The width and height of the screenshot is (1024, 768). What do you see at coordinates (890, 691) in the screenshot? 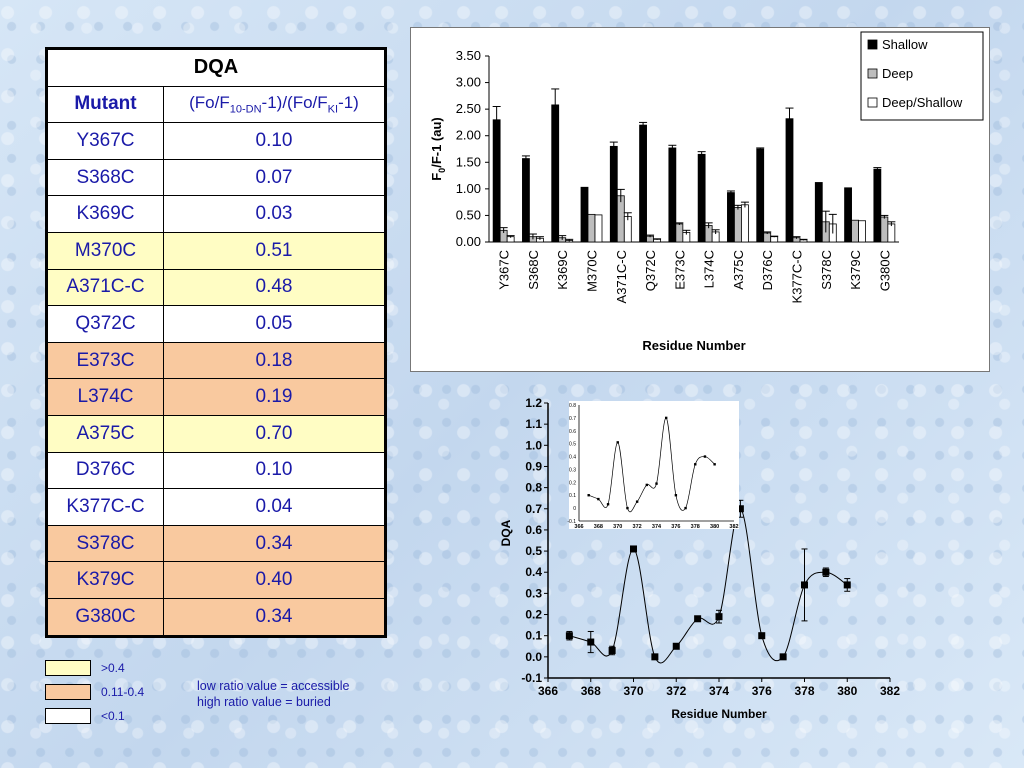
I see `x-tick-label: 382` at bounding box center [890, 691].